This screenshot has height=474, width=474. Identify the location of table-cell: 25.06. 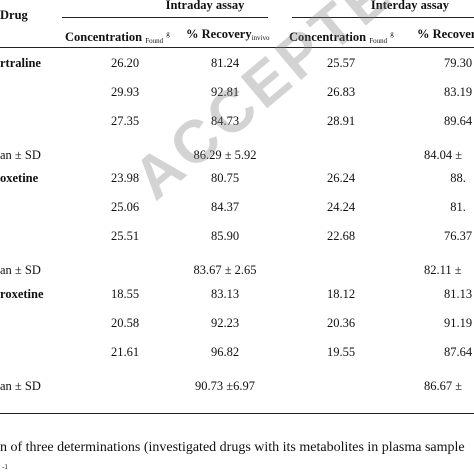
(125, 207).